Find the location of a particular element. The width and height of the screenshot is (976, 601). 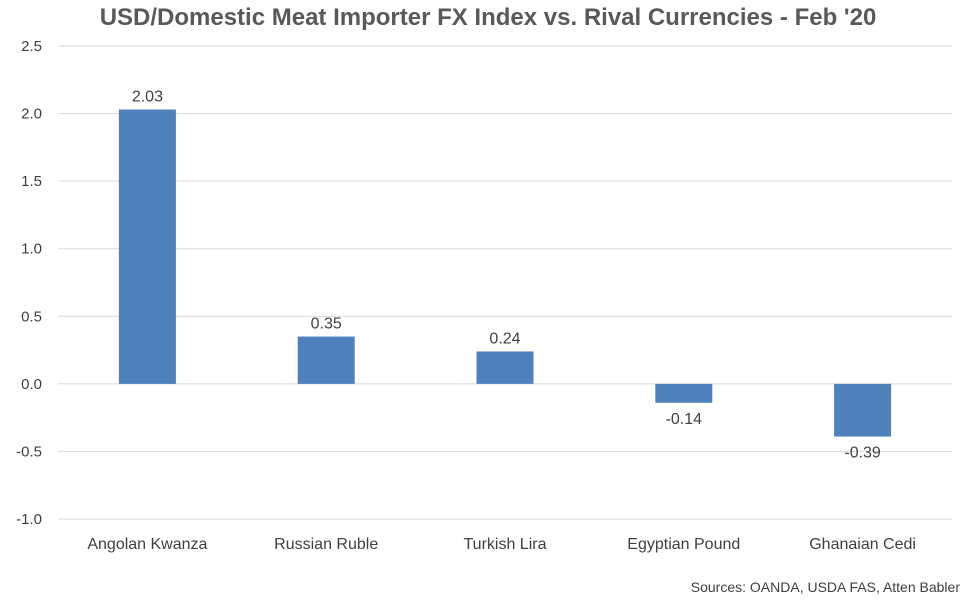

data-label: 0.24 is located at coordinates (504, 338).